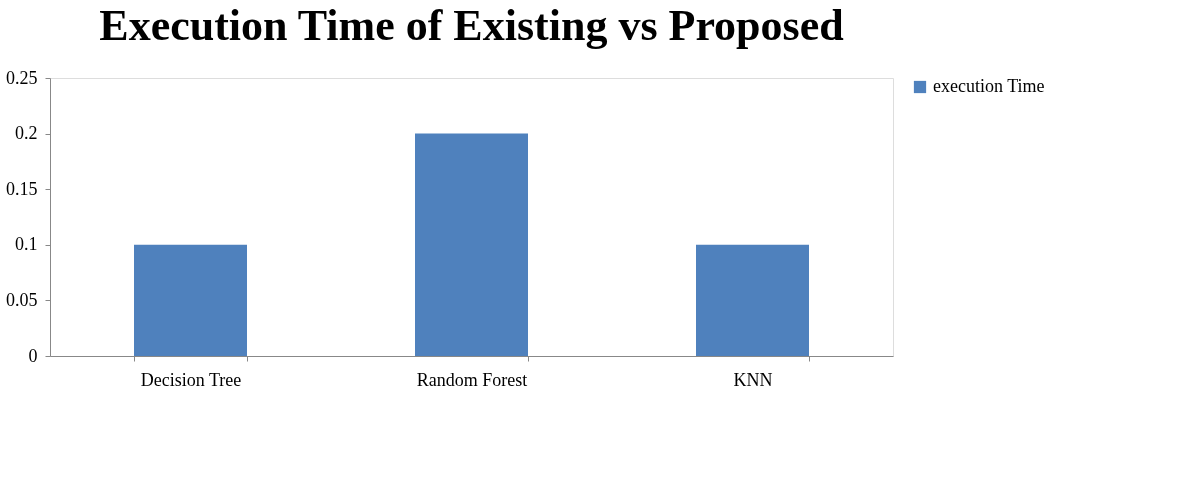 The image size is (1187, 477). Describe the element at coordinates (33, 355) in the screenshot. I see `y-tick-label: 0` at that location.